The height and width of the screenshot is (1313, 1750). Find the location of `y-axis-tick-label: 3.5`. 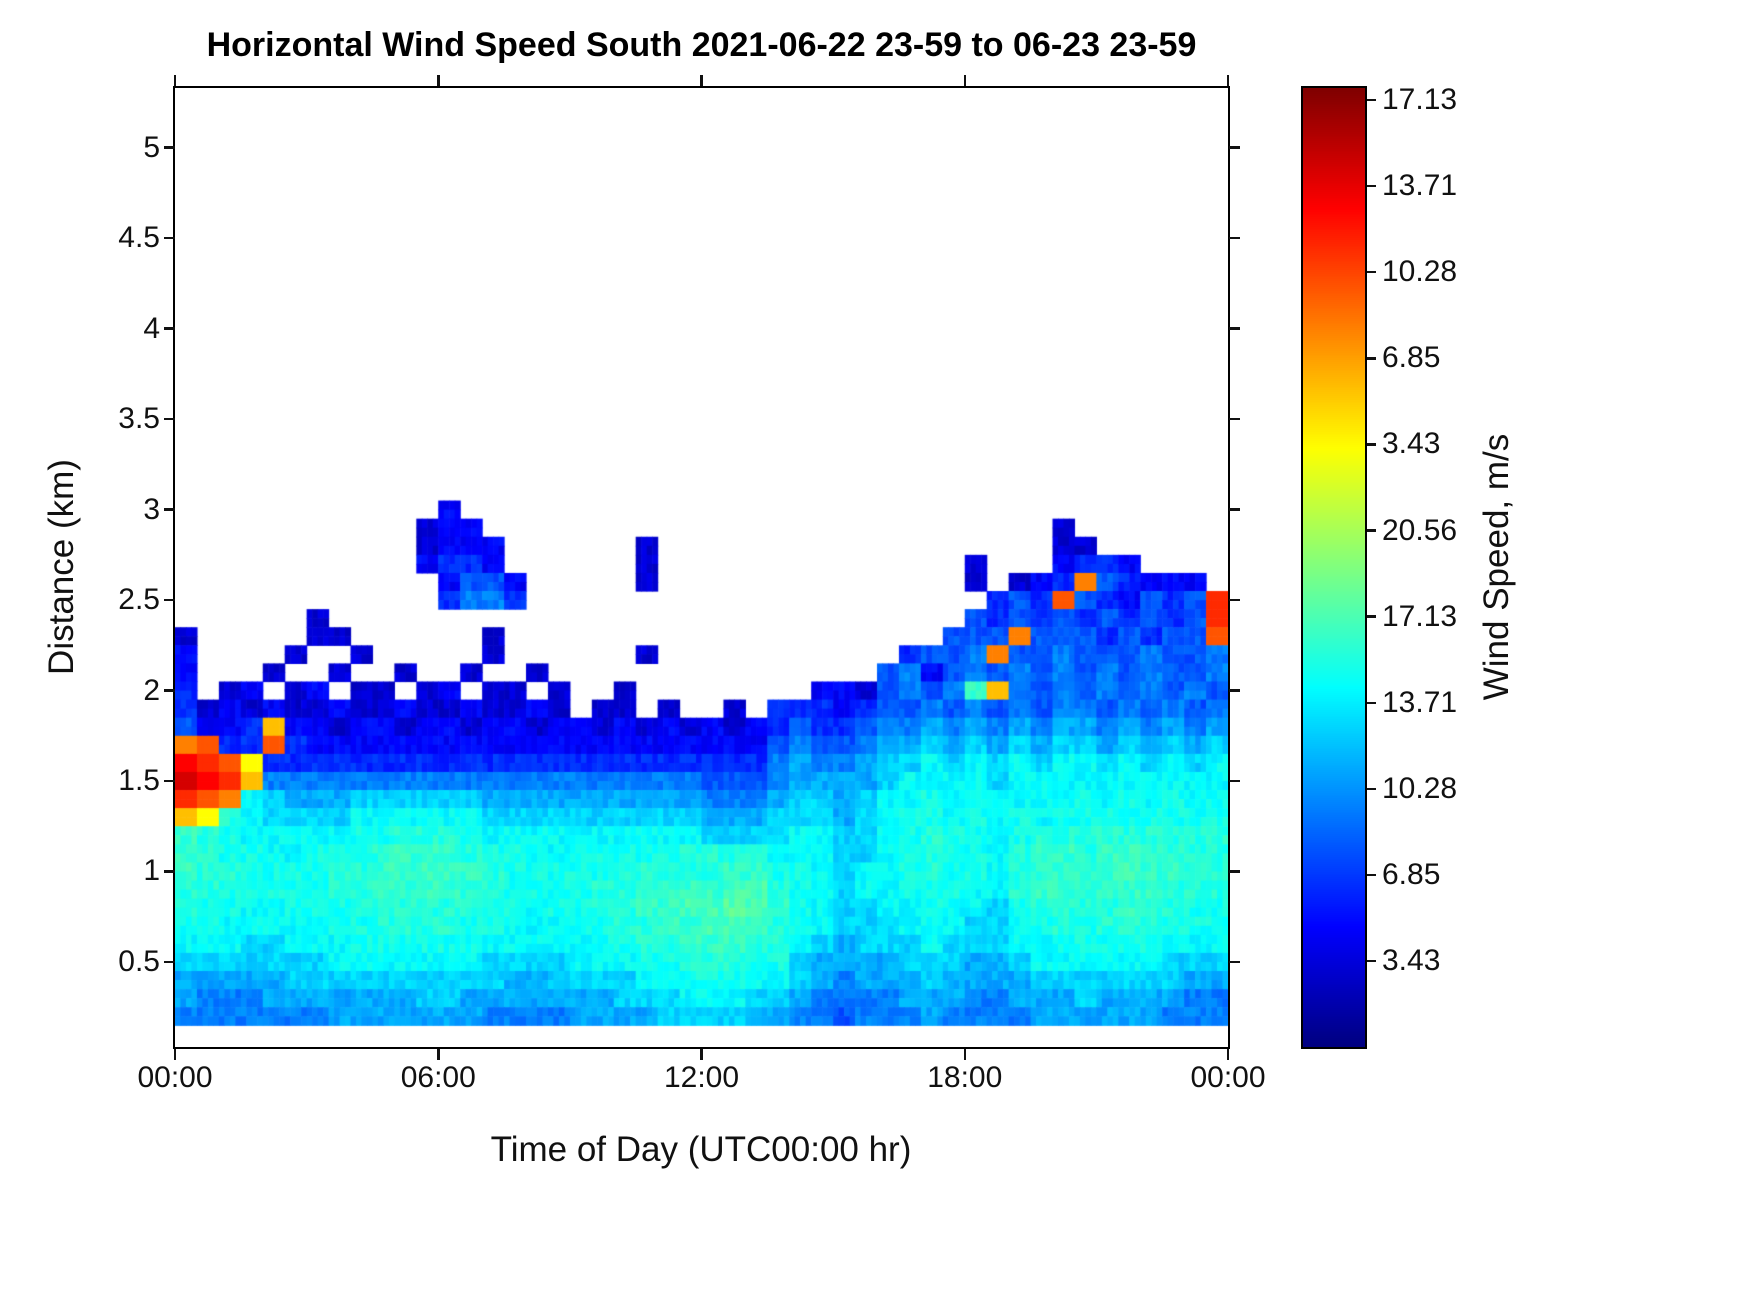

y-axis-tick-label: 3.5 is located at coordinates (139, 419).